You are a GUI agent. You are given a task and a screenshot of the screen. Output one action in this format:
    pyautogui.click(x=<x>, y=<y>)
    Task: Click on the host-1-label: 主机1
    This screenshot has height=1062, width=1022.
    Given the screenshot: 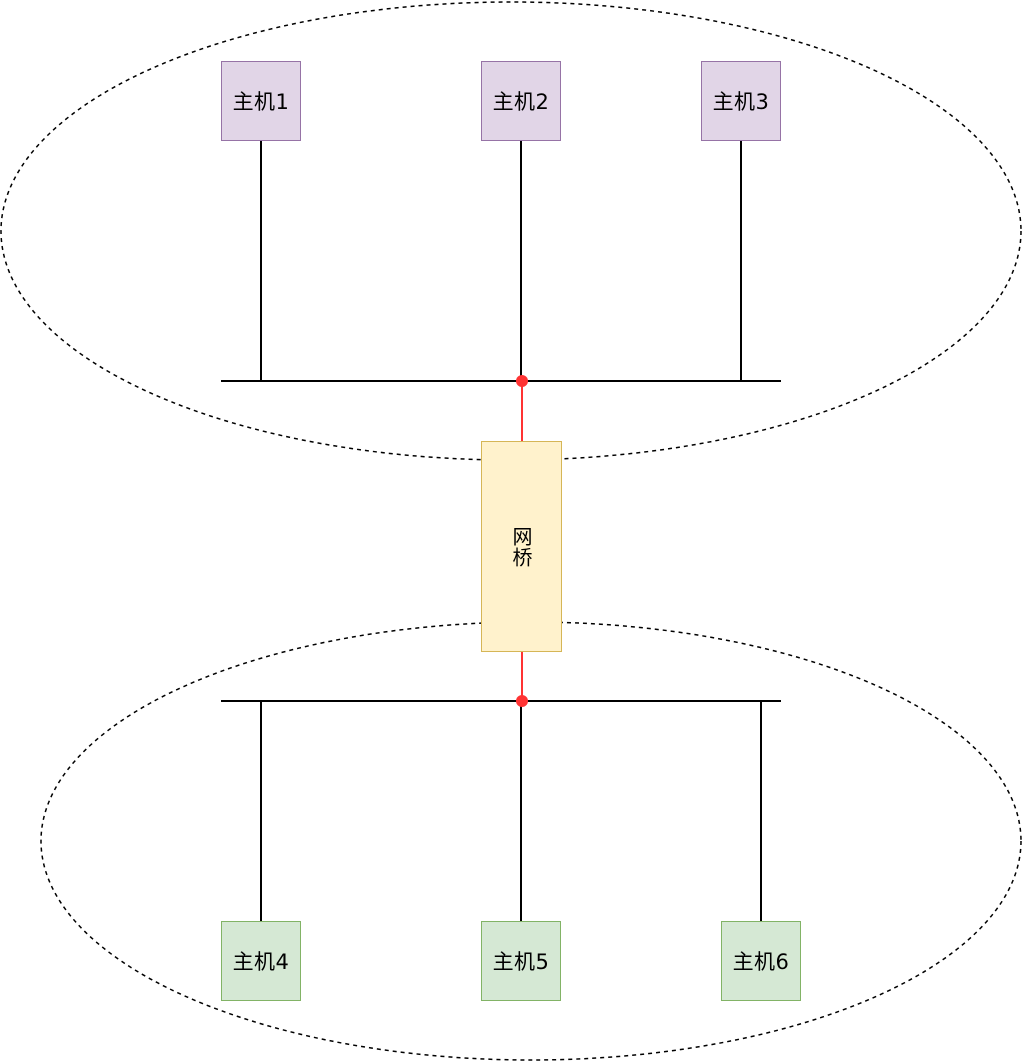 What is the action you would take?
    pyautogui.click(x=261, y=102)
    